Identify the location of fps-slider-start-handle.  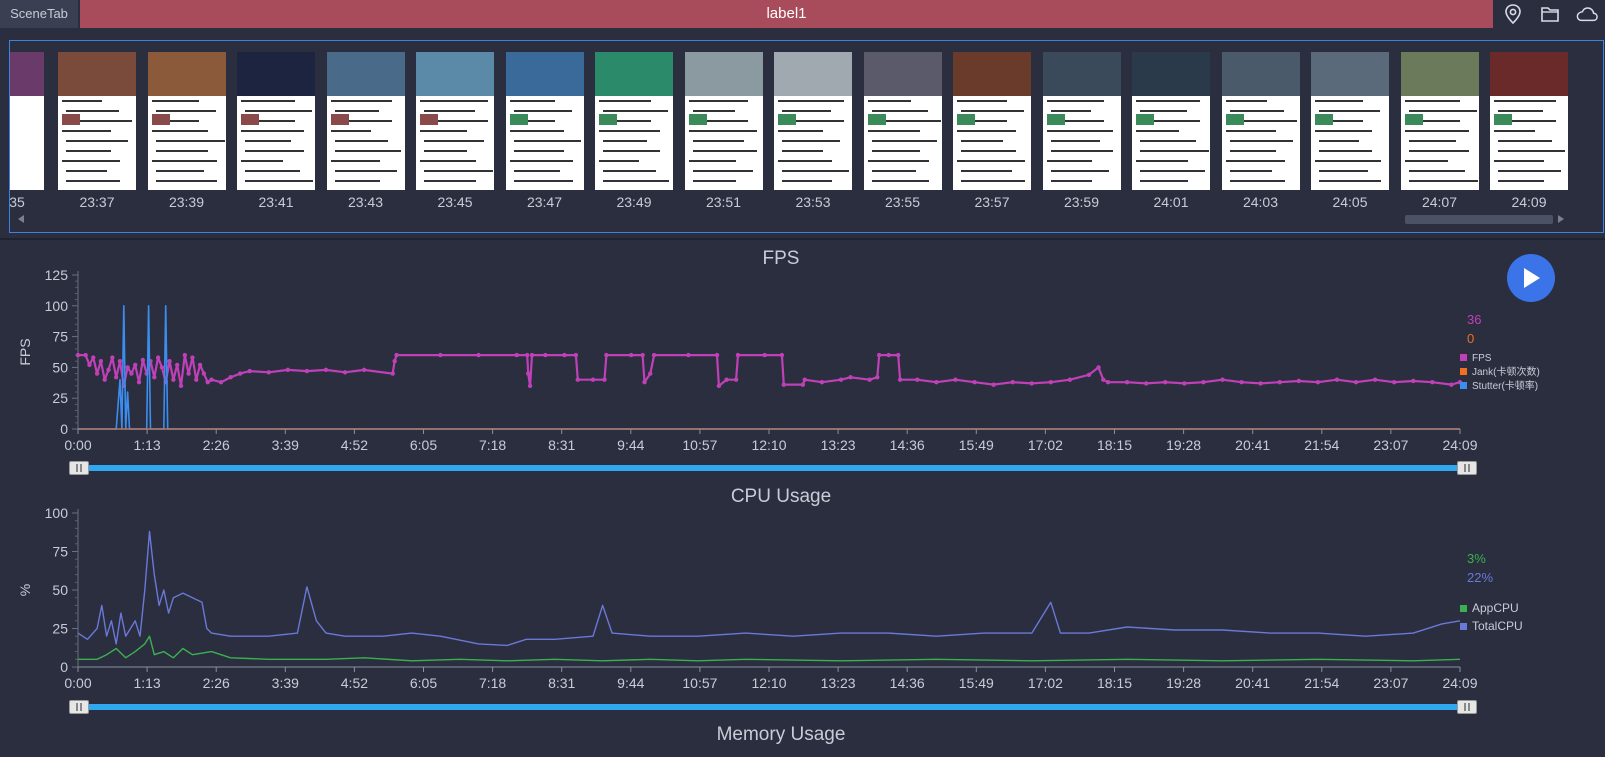
(79, 468).